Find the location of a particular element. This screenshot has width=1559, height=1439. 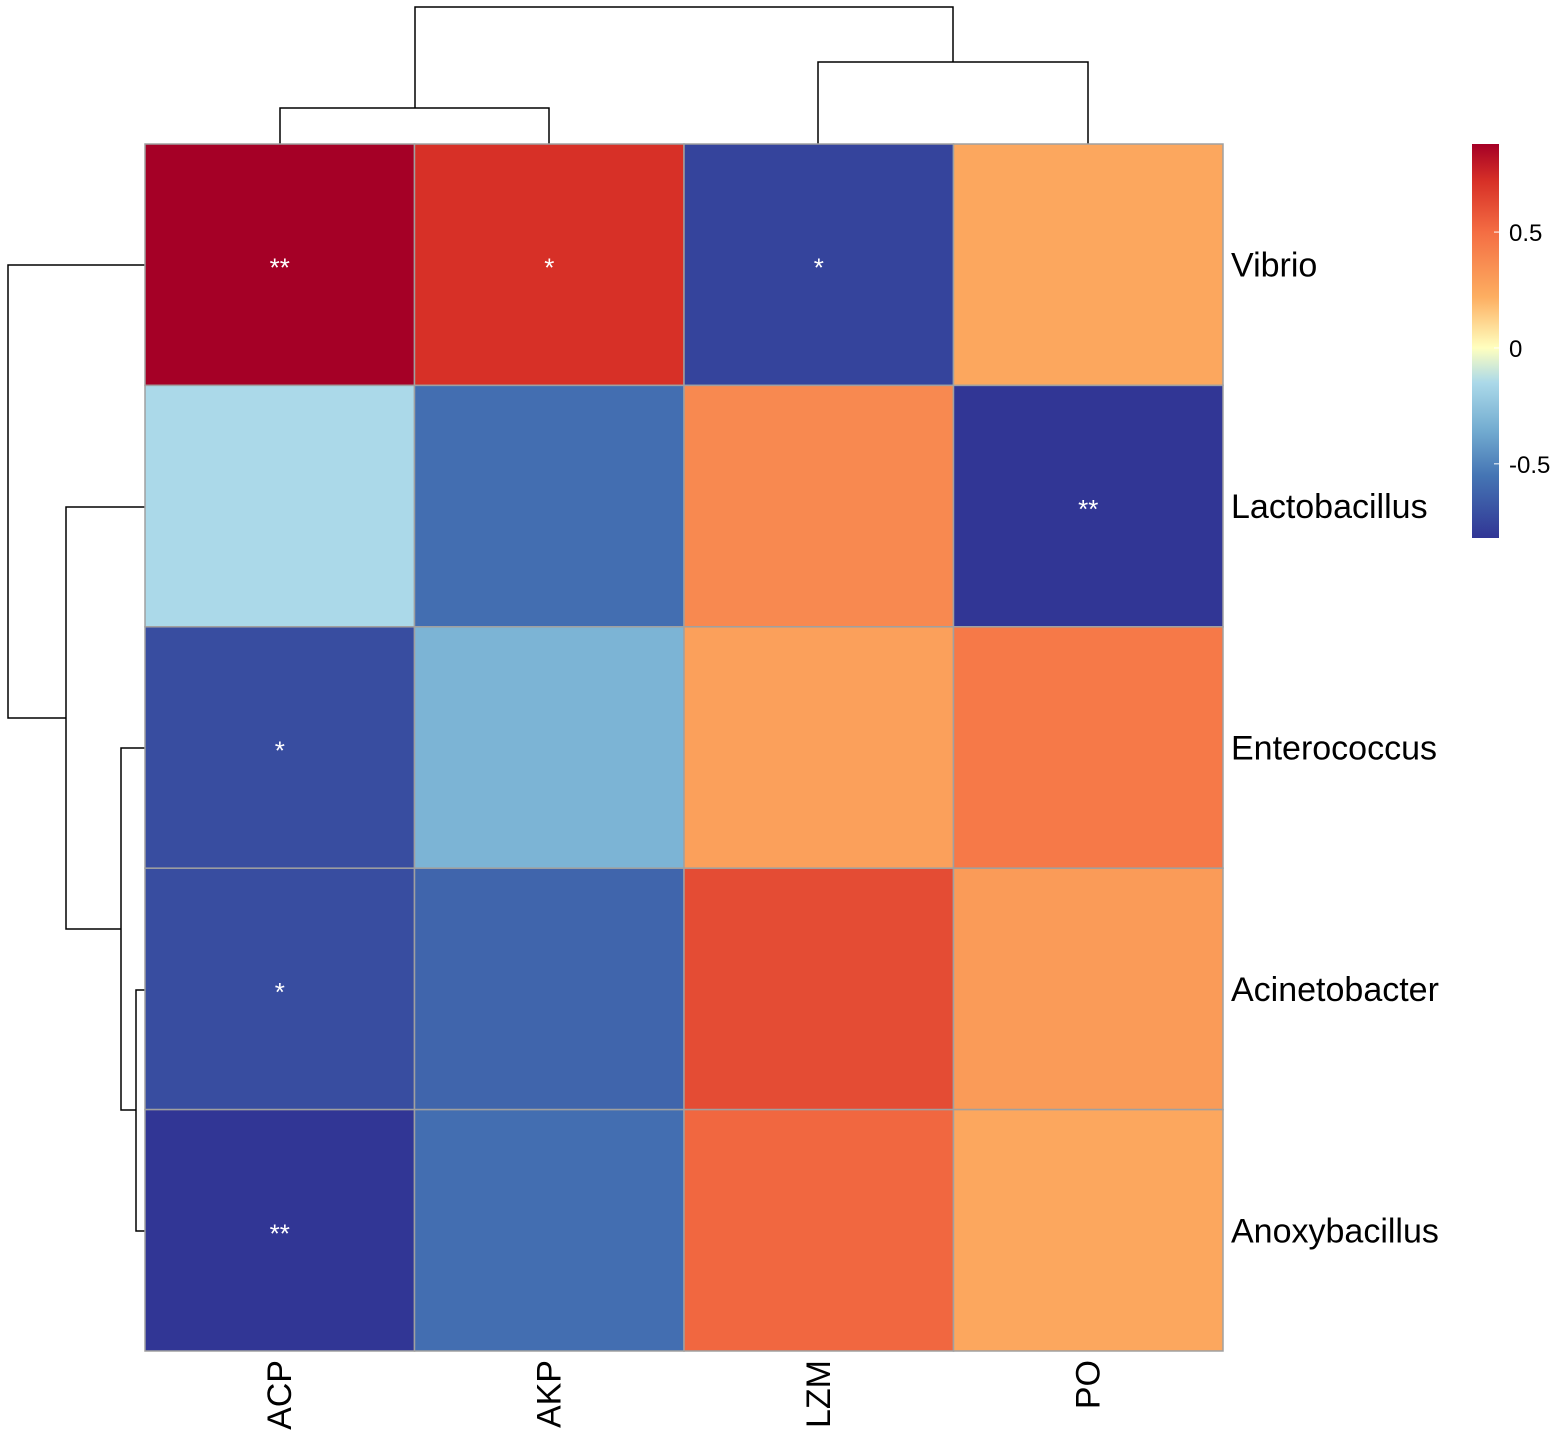

heatmap-cell-acinetobacter-acp is located at coordinates (280, 989).